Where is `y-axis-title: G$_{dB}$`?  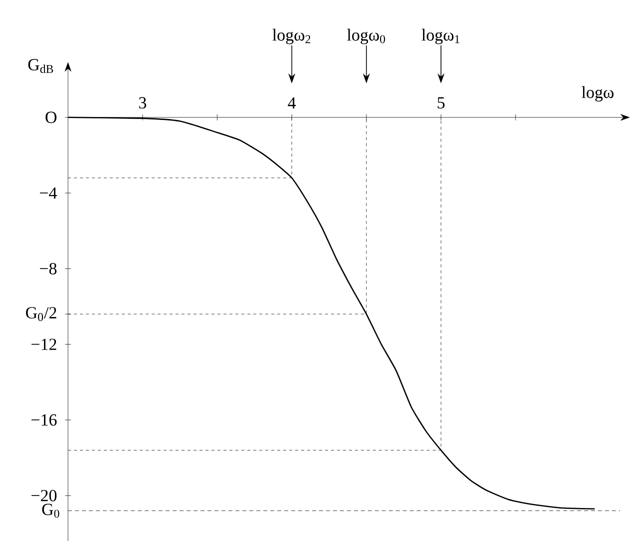
y-axis-title: G$_{dB}$ is located at coordinates (41, 66).